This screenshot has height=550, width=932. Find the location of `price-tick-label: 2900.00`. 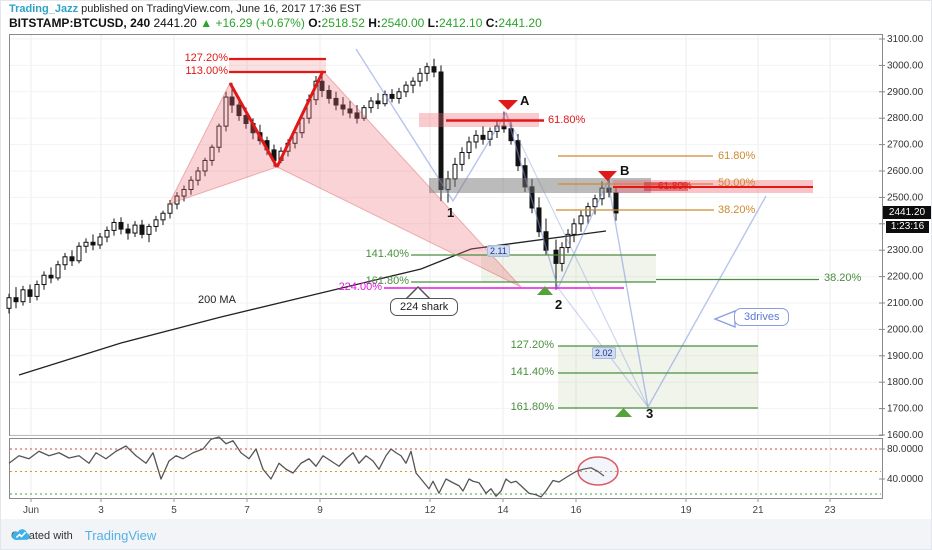

price-tick-label: 2900.00 is located at coordinates (905, 92).